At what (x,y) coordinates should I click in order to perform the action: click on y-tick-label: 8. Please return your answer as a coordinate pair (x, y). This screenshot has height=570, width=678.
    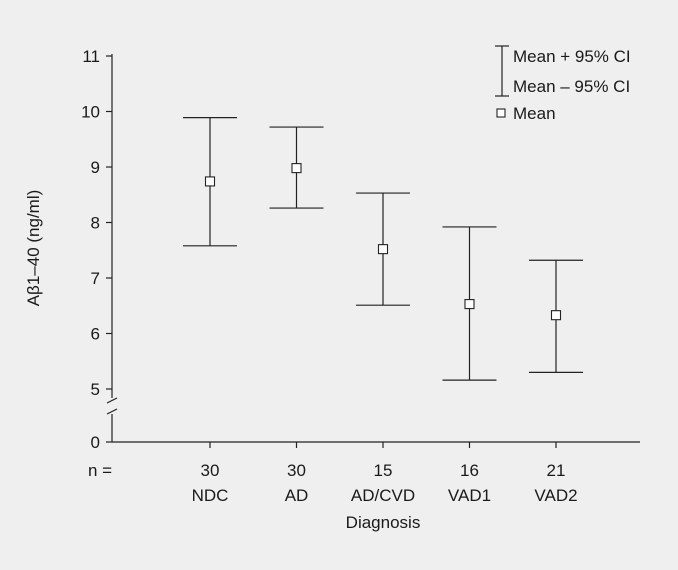
    Looking at the image, I should click on (95, 223).